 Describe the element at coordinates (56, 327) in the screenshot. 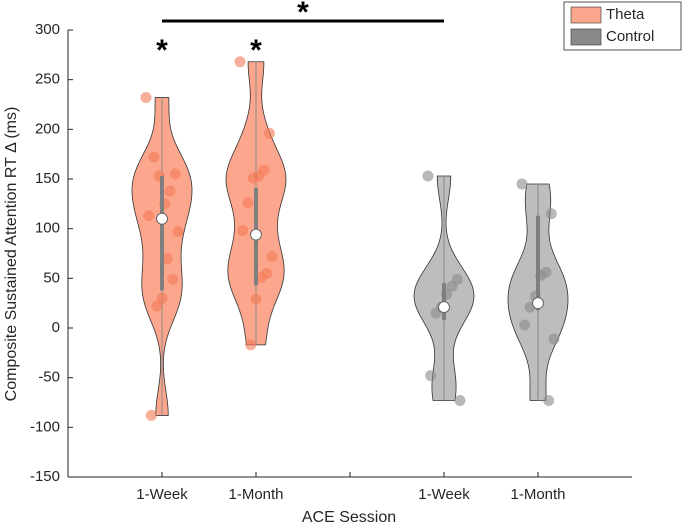

I see `y-tick-label: 0` at that location.